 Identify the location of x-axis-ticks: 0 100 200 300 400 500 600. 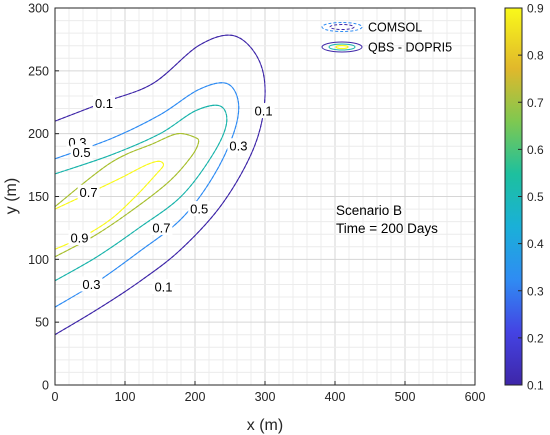
(269, 392).